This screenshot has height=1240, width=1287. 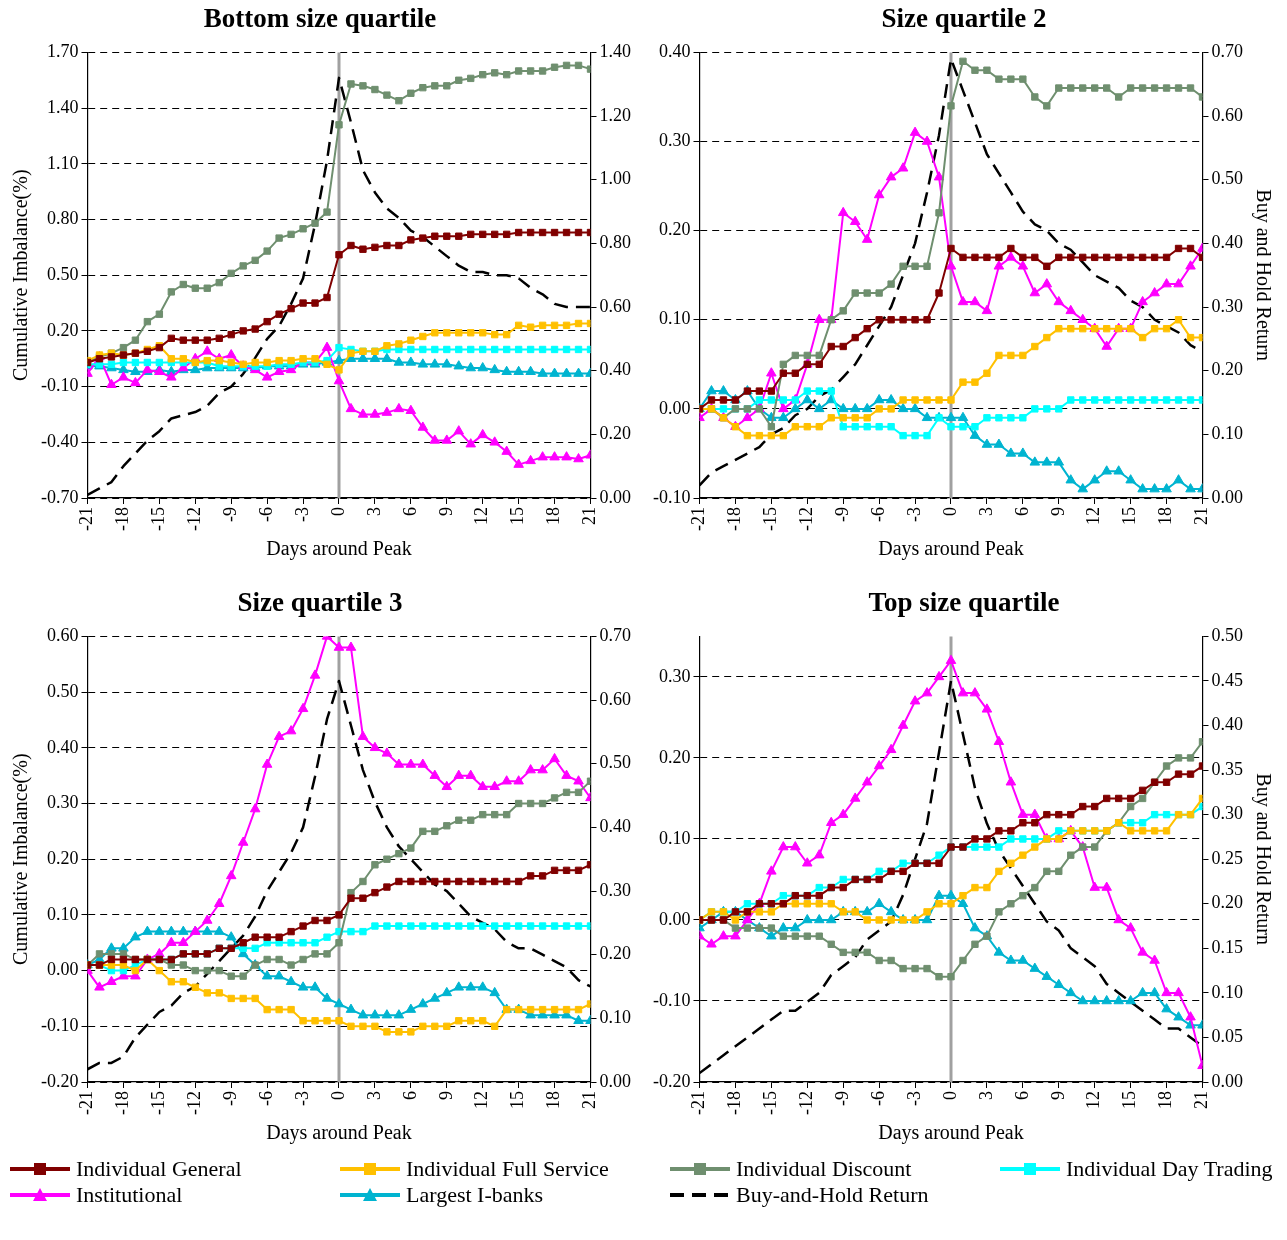 What do you see at coordinates (1227, 433) in the screenshot?
I see `y2-tick-label: 0.10` at bounding box center [1227, 433].